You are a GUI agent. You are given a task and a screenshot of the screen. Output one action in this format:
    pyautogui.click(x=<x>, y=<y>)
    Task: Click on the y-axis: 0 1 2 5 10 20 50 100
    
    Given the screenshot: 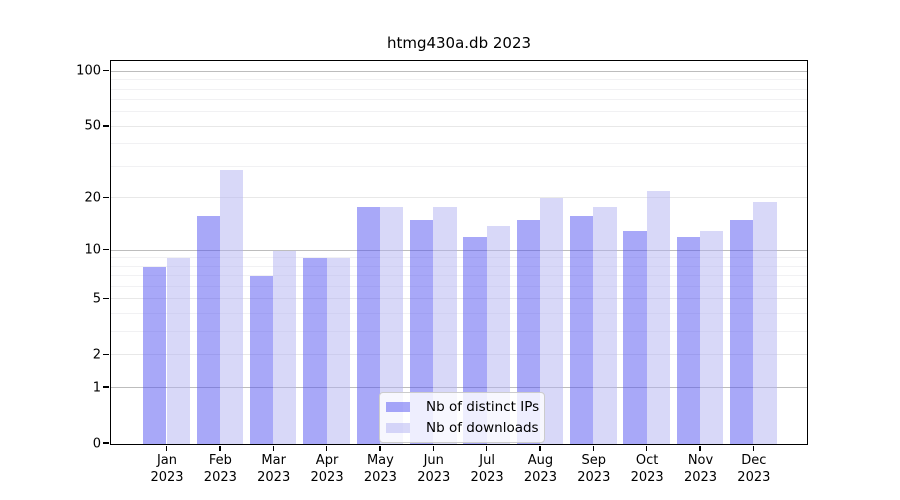 What is the action you would take?
    pyautogui.click(x=50, y=255)
    